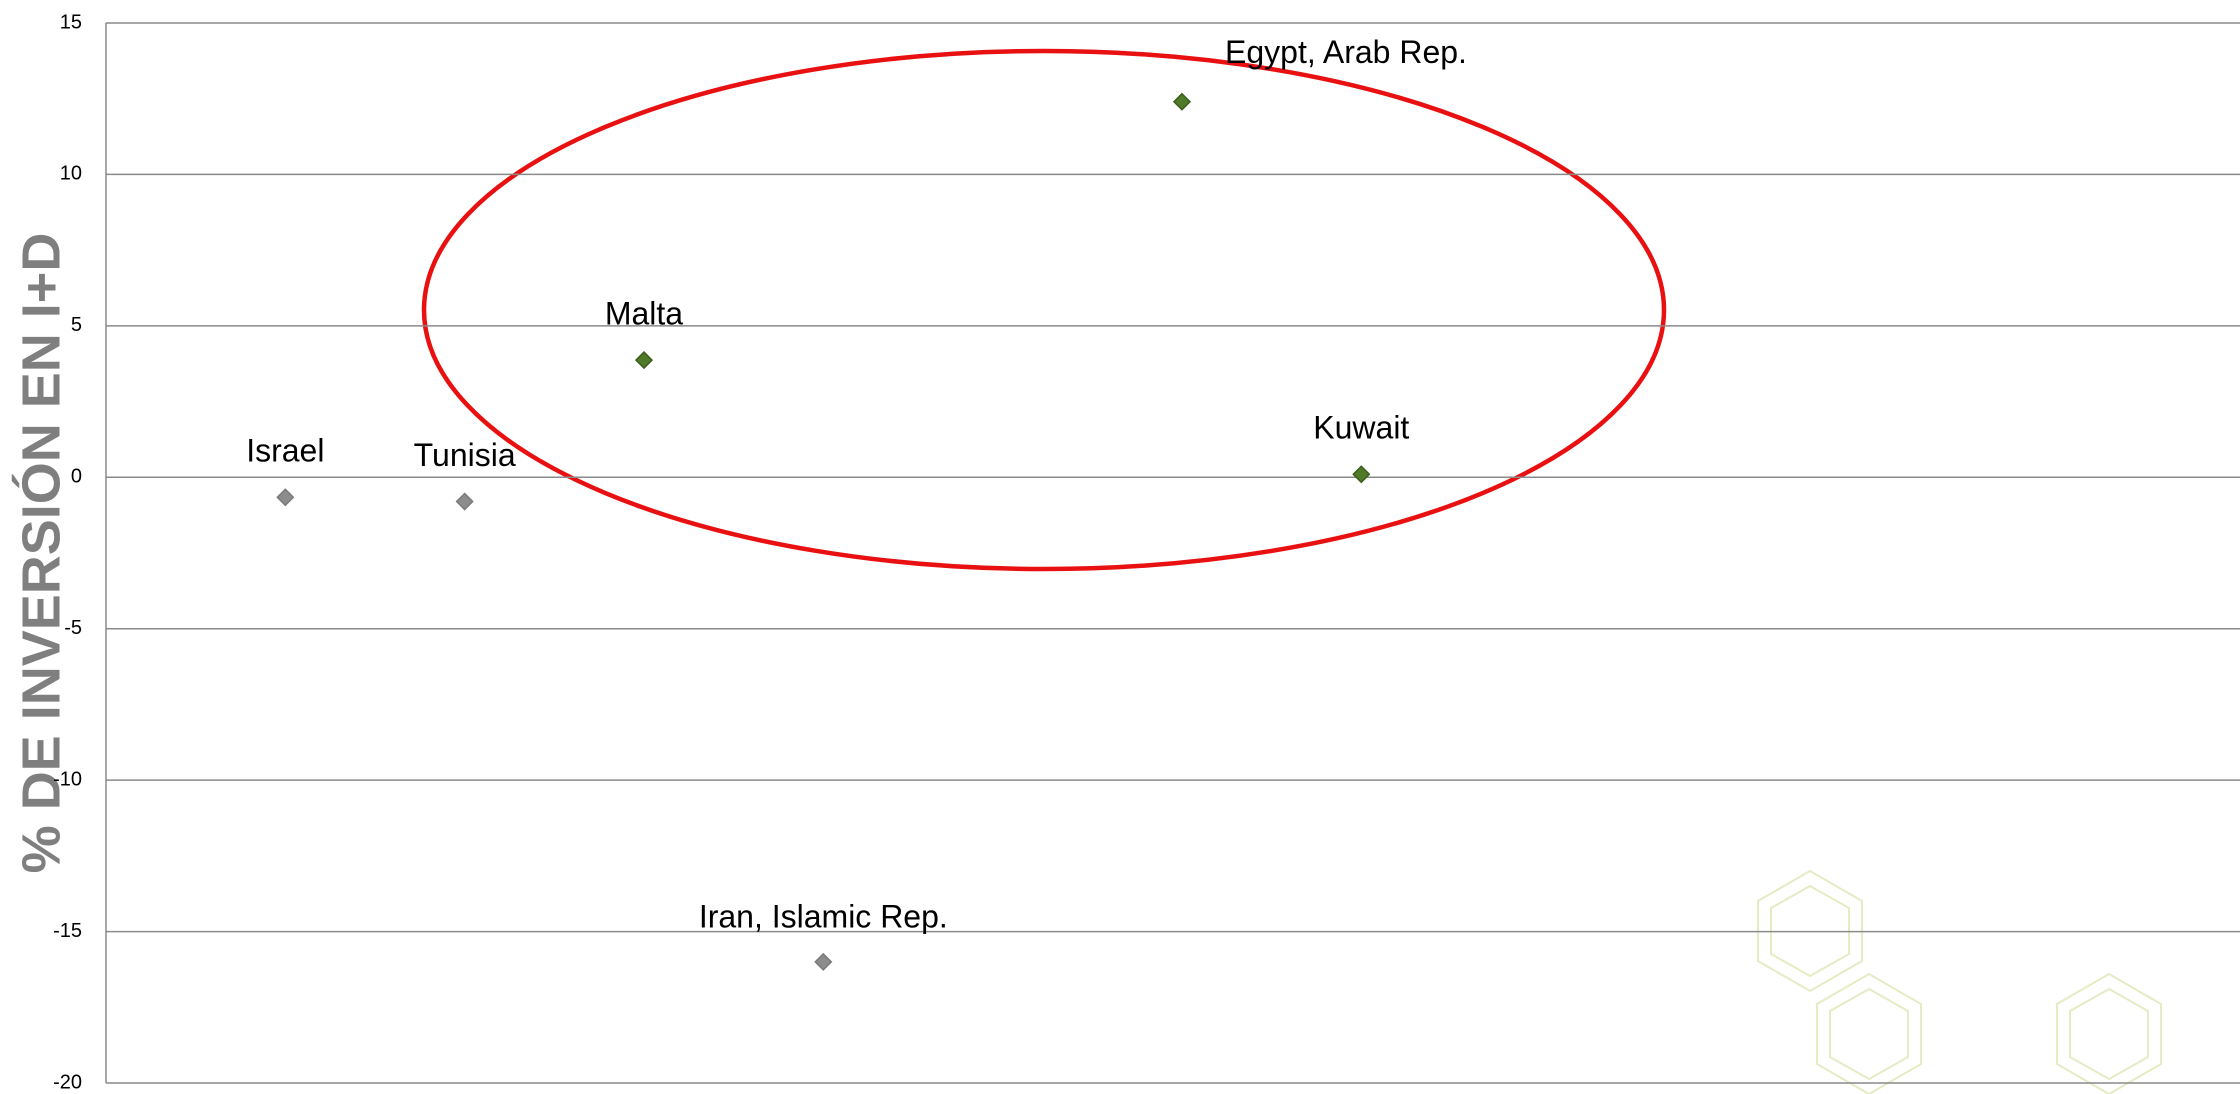 This screenshot has width=2240, height=1094. I want to click on y-tick-label: -15, so click(67, 931).